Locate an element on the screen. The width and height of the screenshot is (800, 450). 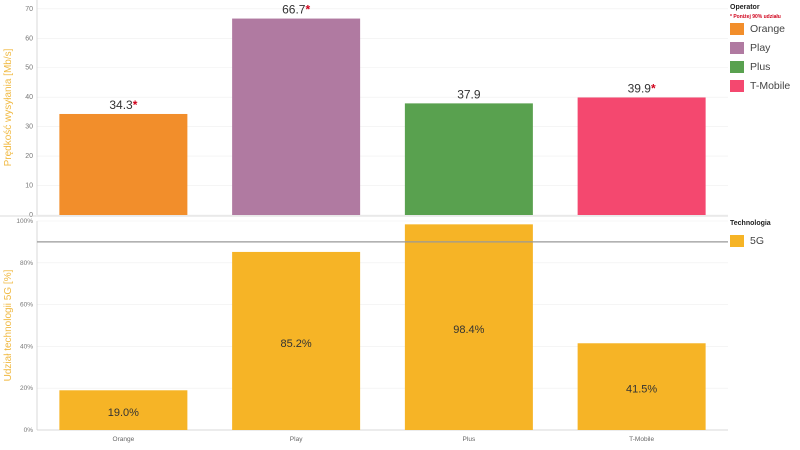
top-y-tick-label: 0 is located at coordinates (31, 215).